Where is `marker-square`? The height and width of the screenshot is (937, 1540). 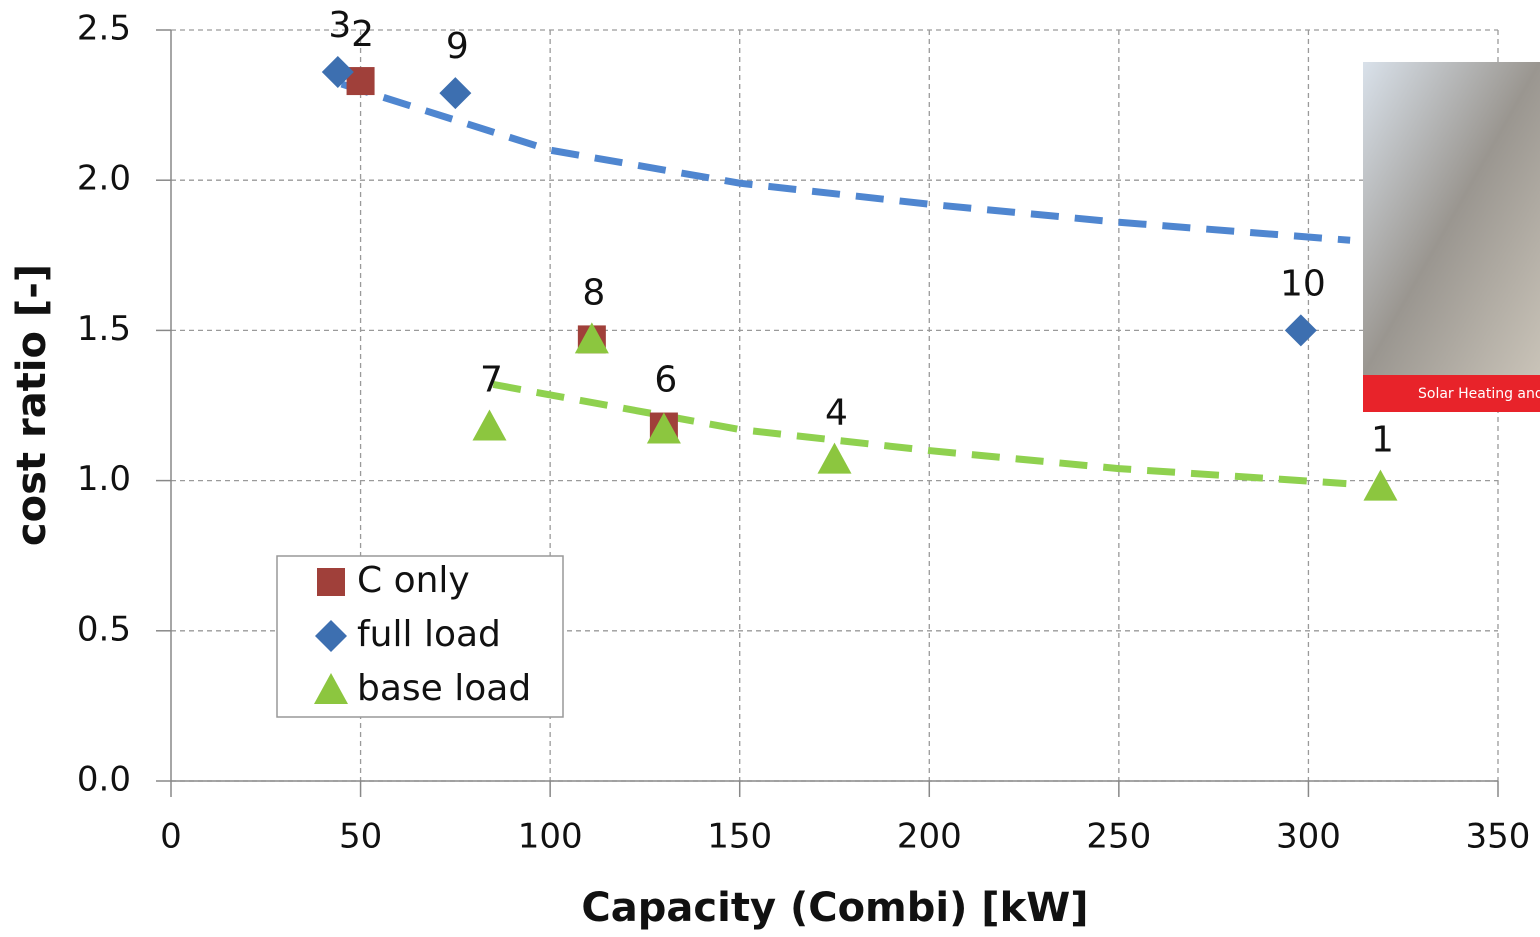 marker-square is located at coordinates (331, 582).